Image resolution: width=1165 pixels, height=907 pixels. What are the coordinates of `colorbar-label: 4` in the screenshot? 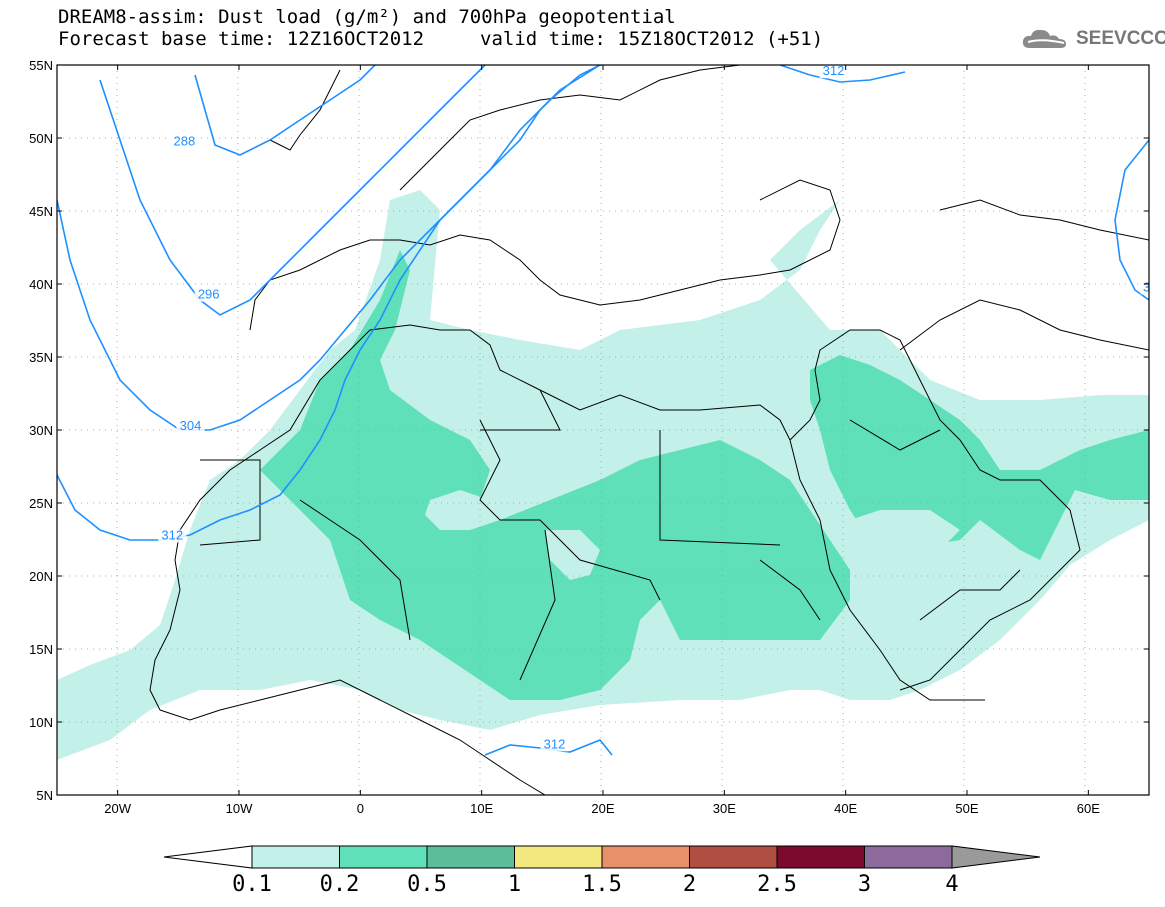 It's located at (951, 884).